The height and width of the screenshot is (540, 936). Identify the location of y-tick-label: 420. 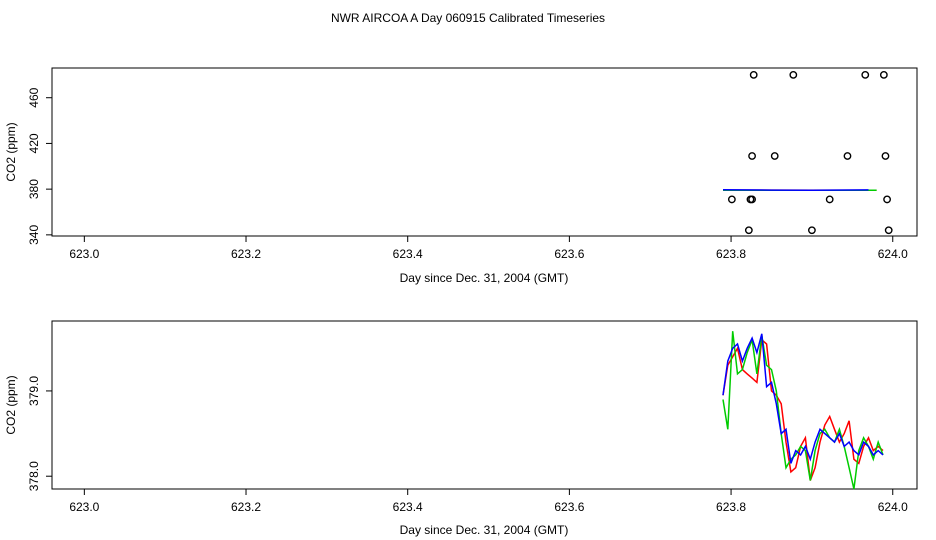
(34, 143).